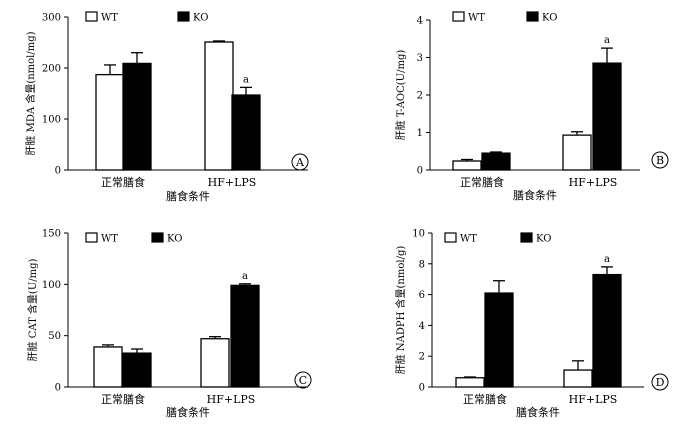 This screenshot has height=429, width=680. I want to click on y-tick-label: 50, so click(54, 336).